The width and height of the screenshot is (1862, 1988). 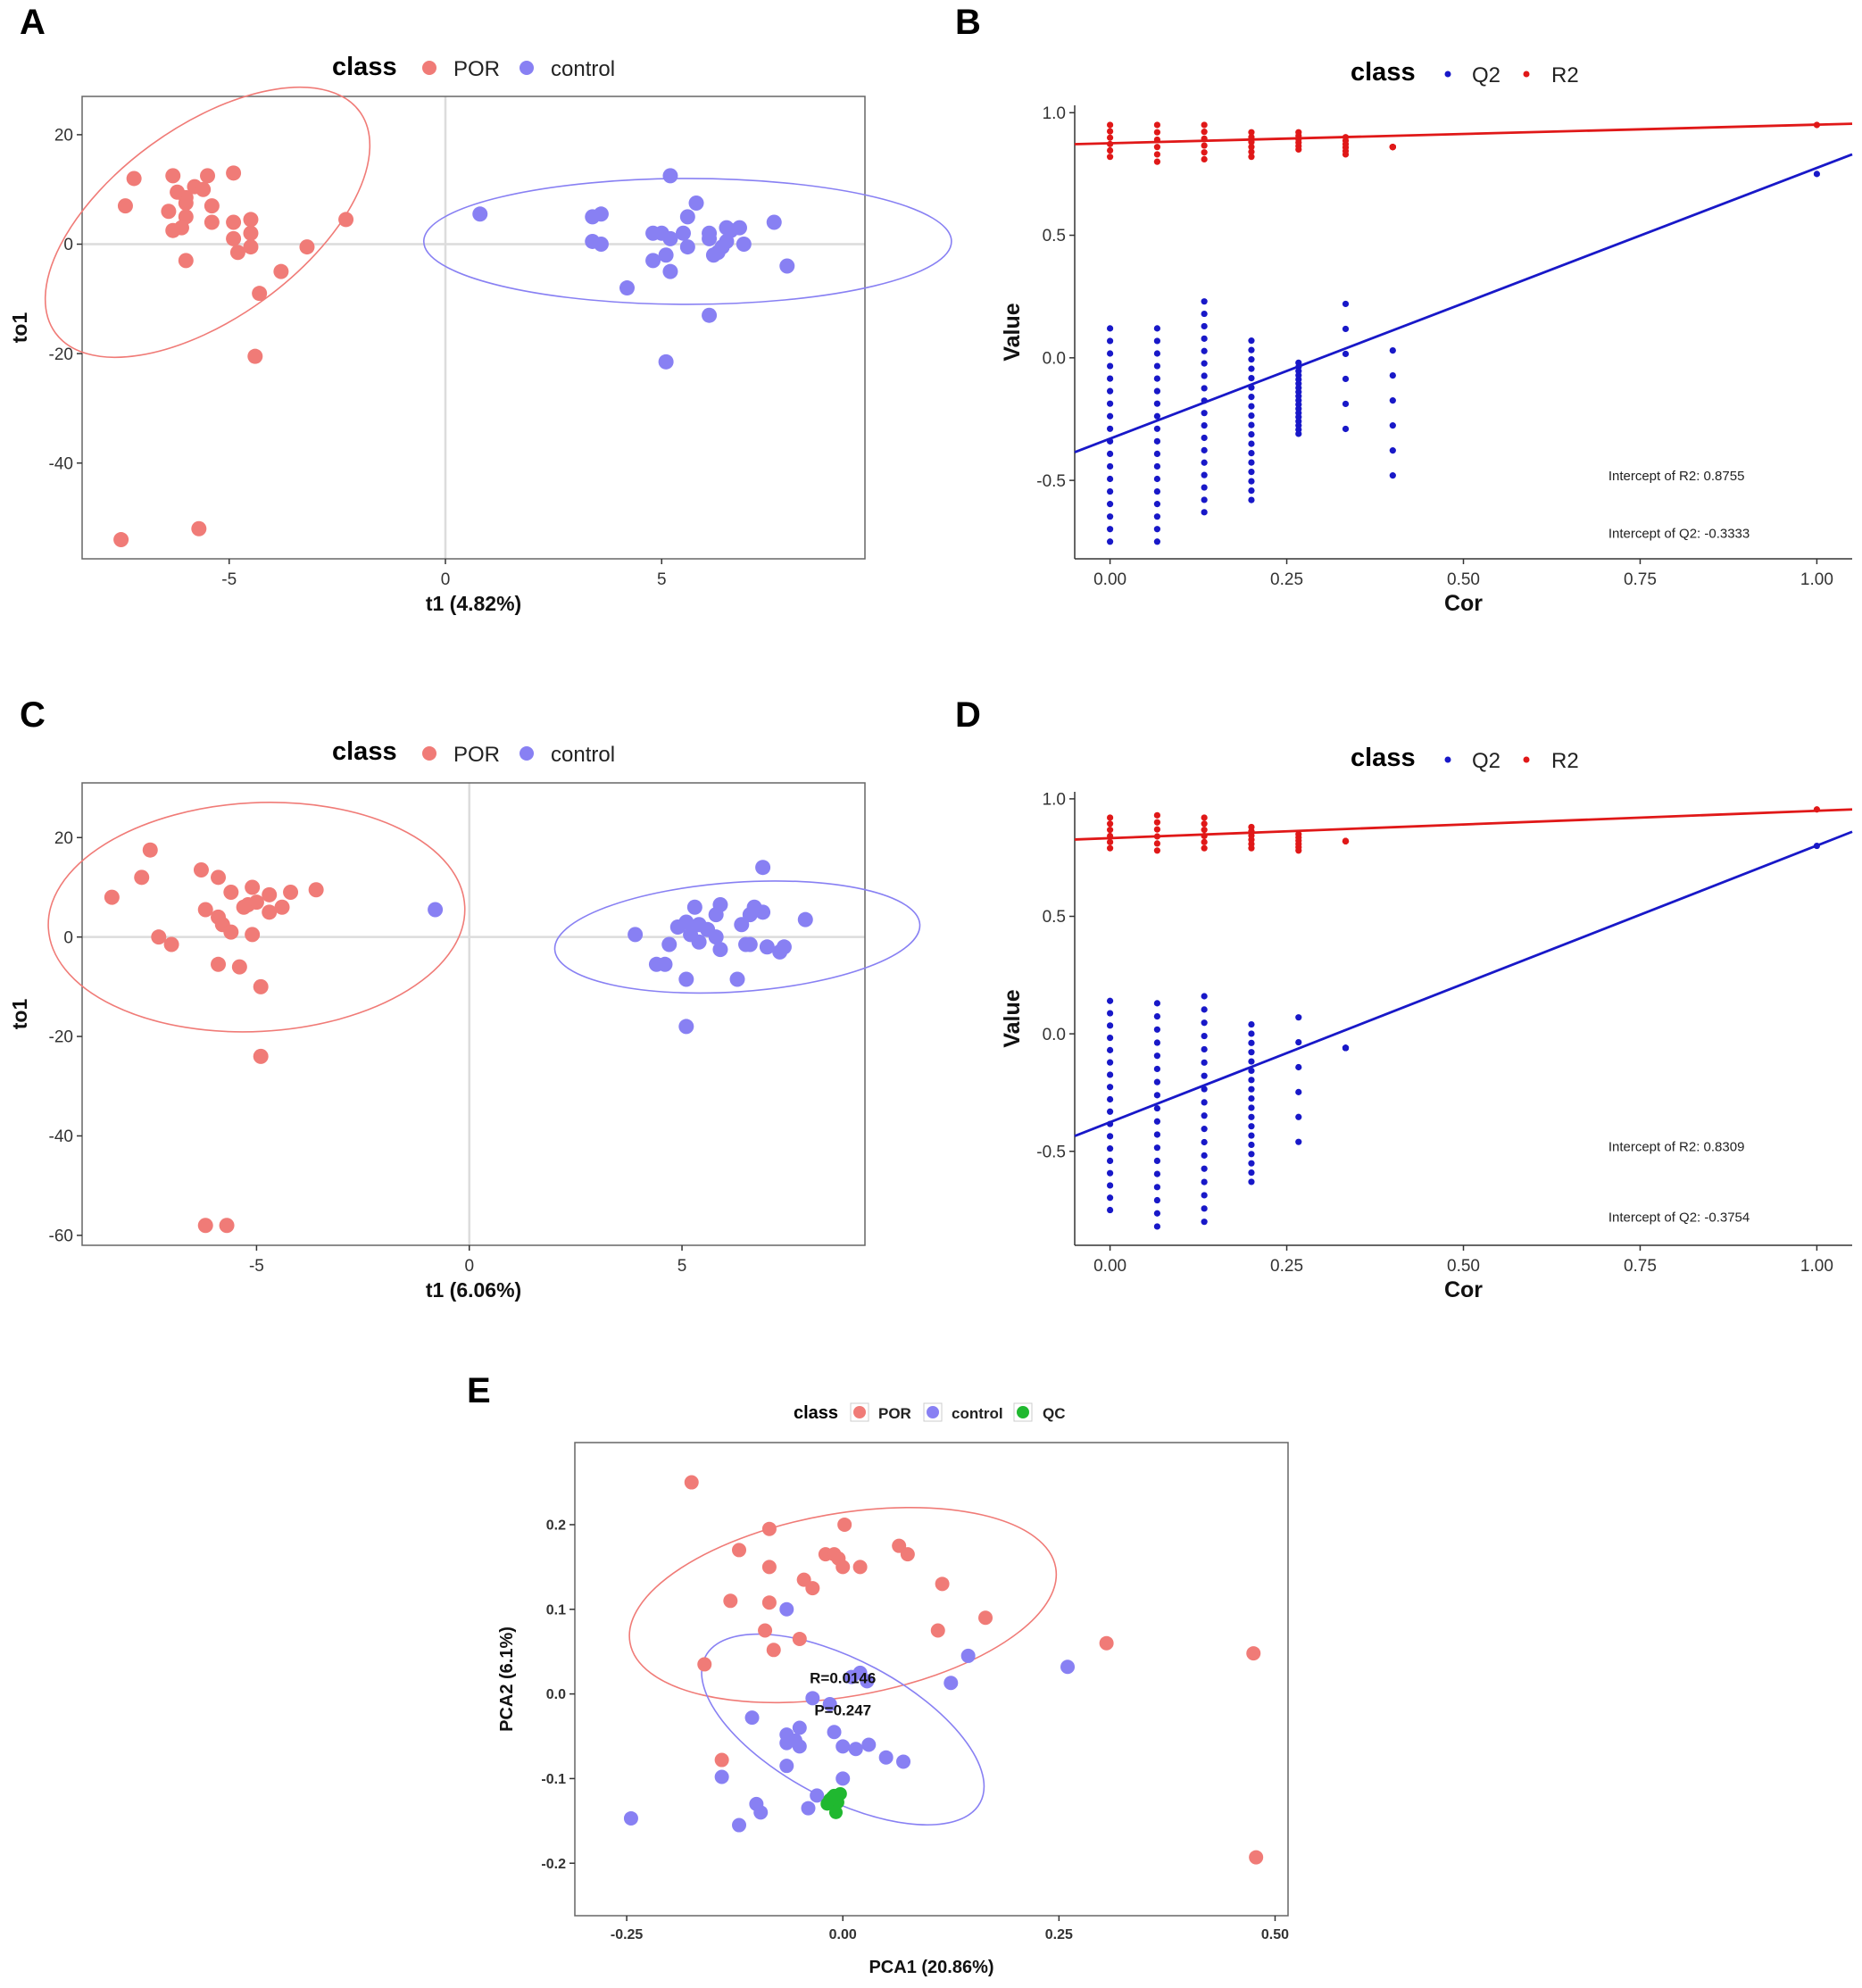 What do you see at coordinates (1677, 476) in the screenshot?
I see `panel-b-annotation-r2: Intercept of R2: 0.8755` at bounding box center [1677, 476].